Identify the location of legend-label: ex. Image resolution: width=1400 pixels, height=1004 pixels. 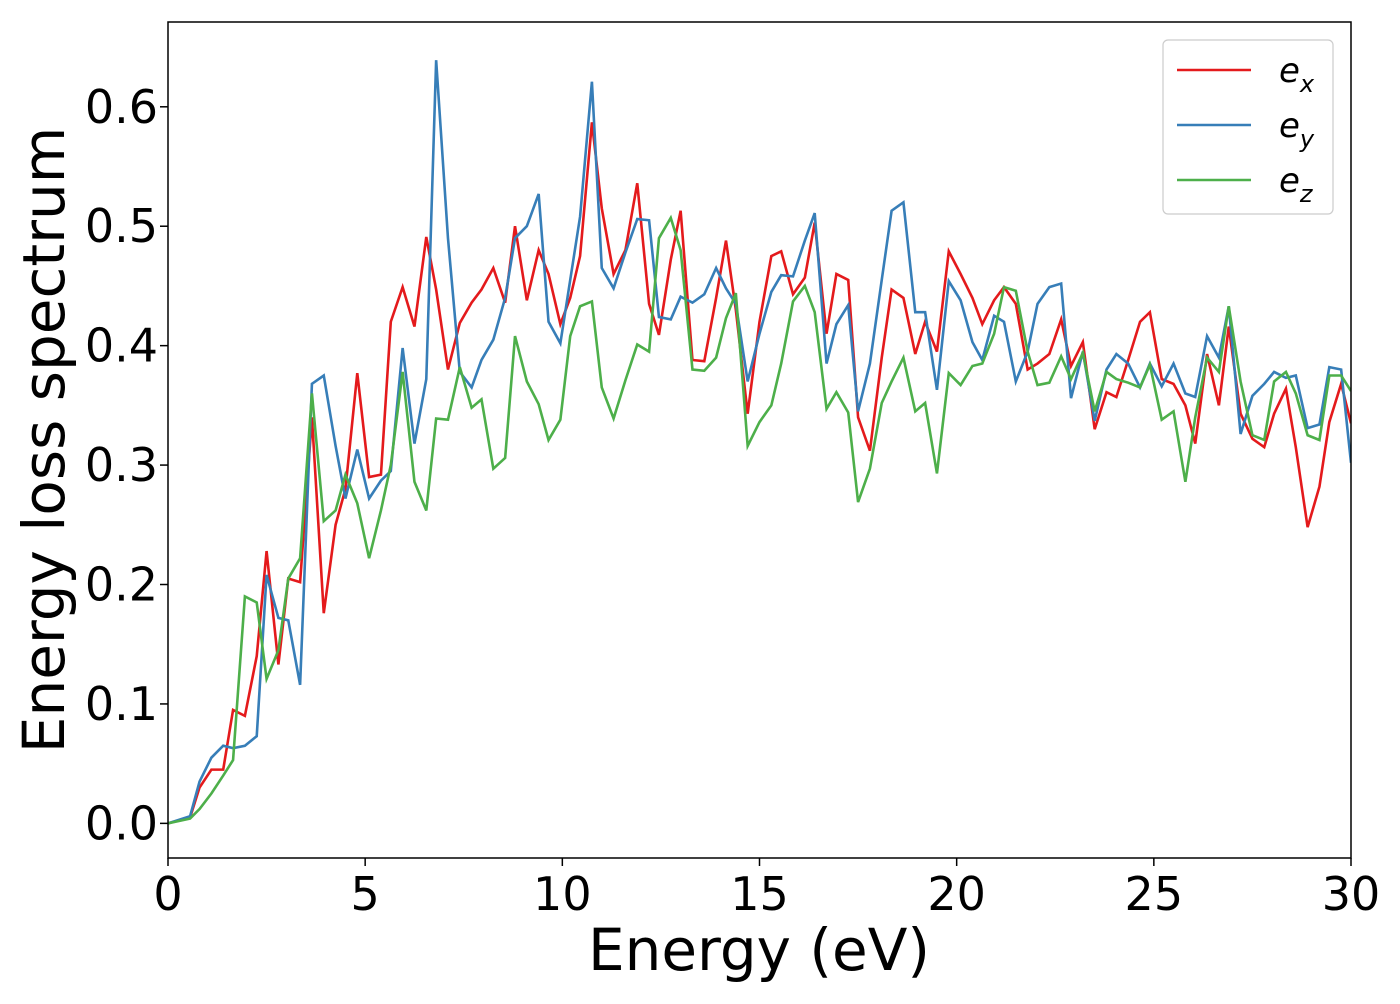
(1297, 74).